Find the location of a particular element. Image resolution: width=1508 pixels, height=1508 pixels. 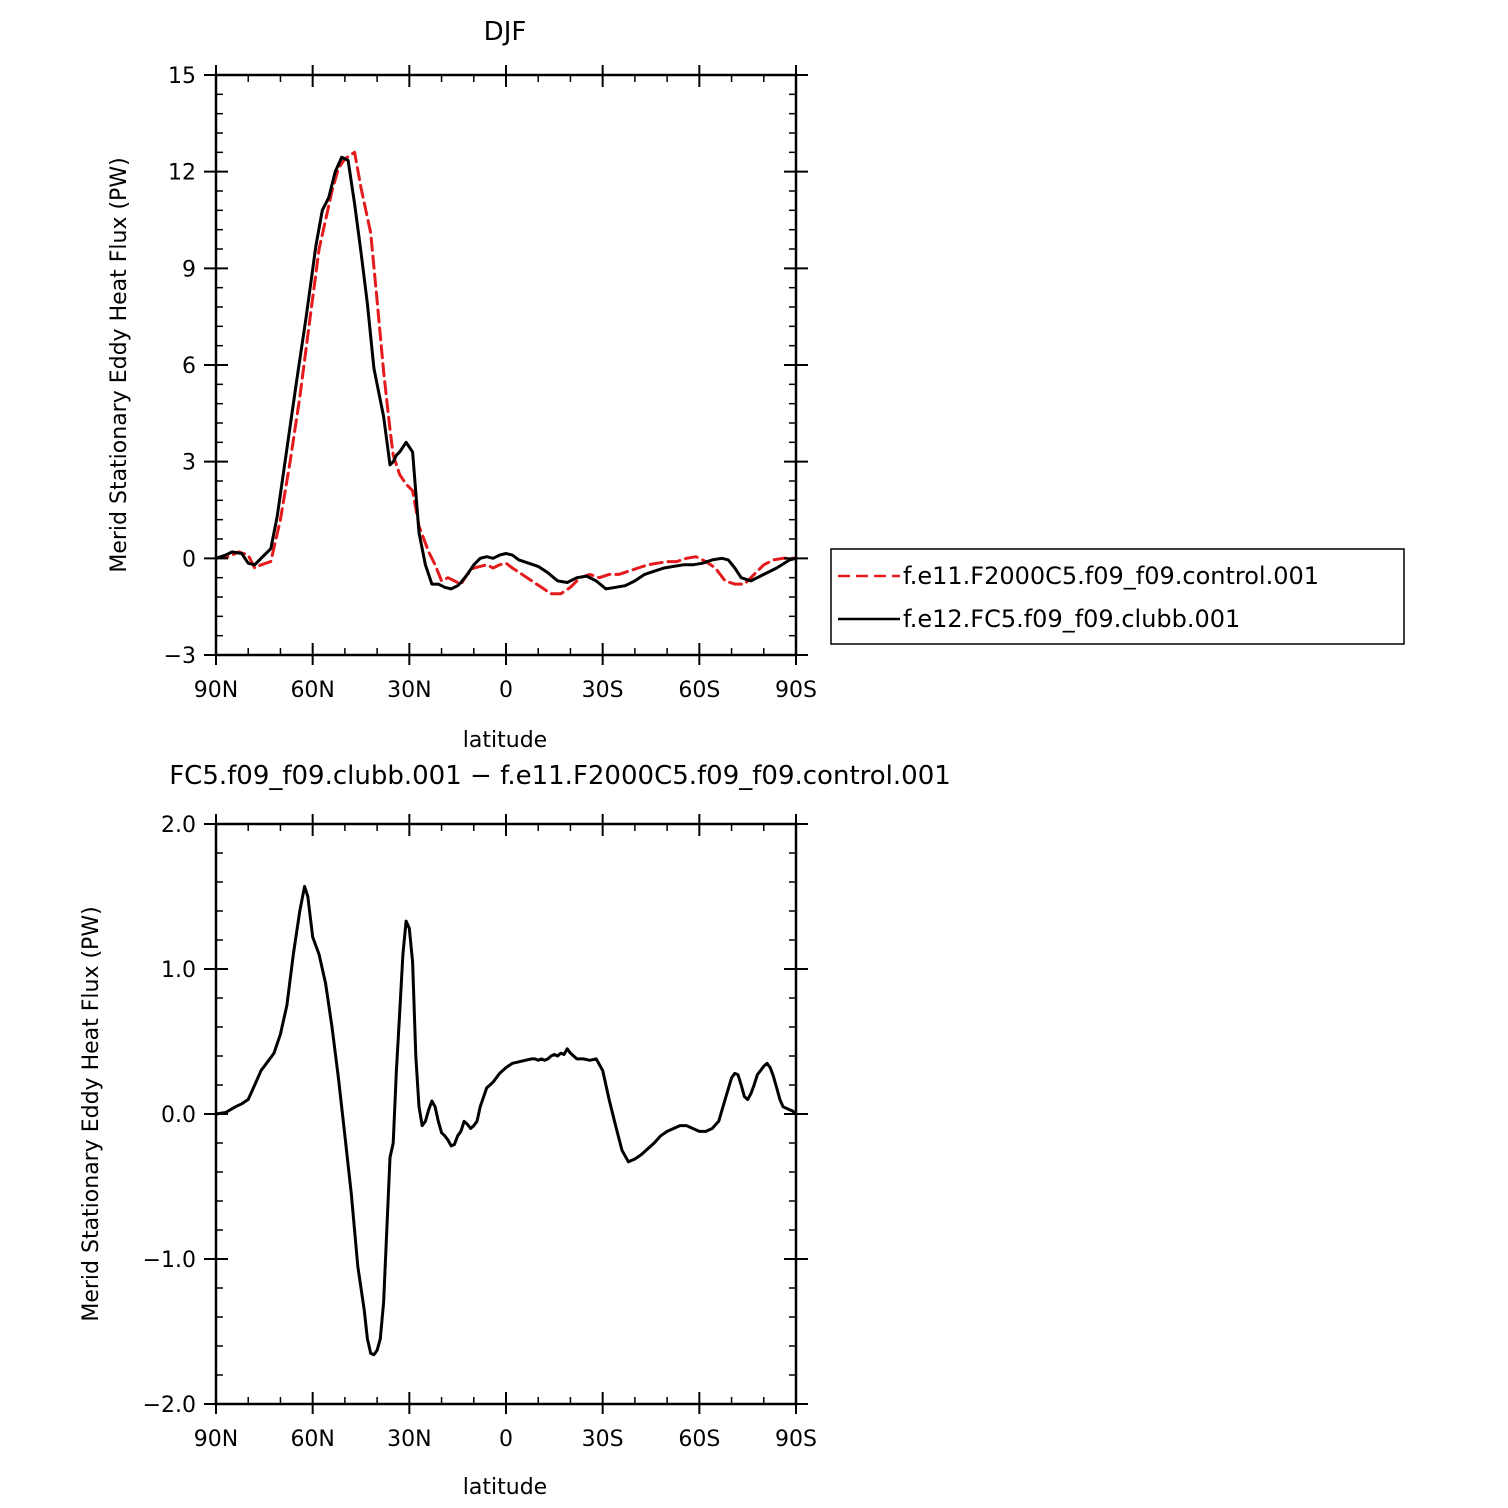

top-y-tick-label: 0 is located at coordinates (189, 559).